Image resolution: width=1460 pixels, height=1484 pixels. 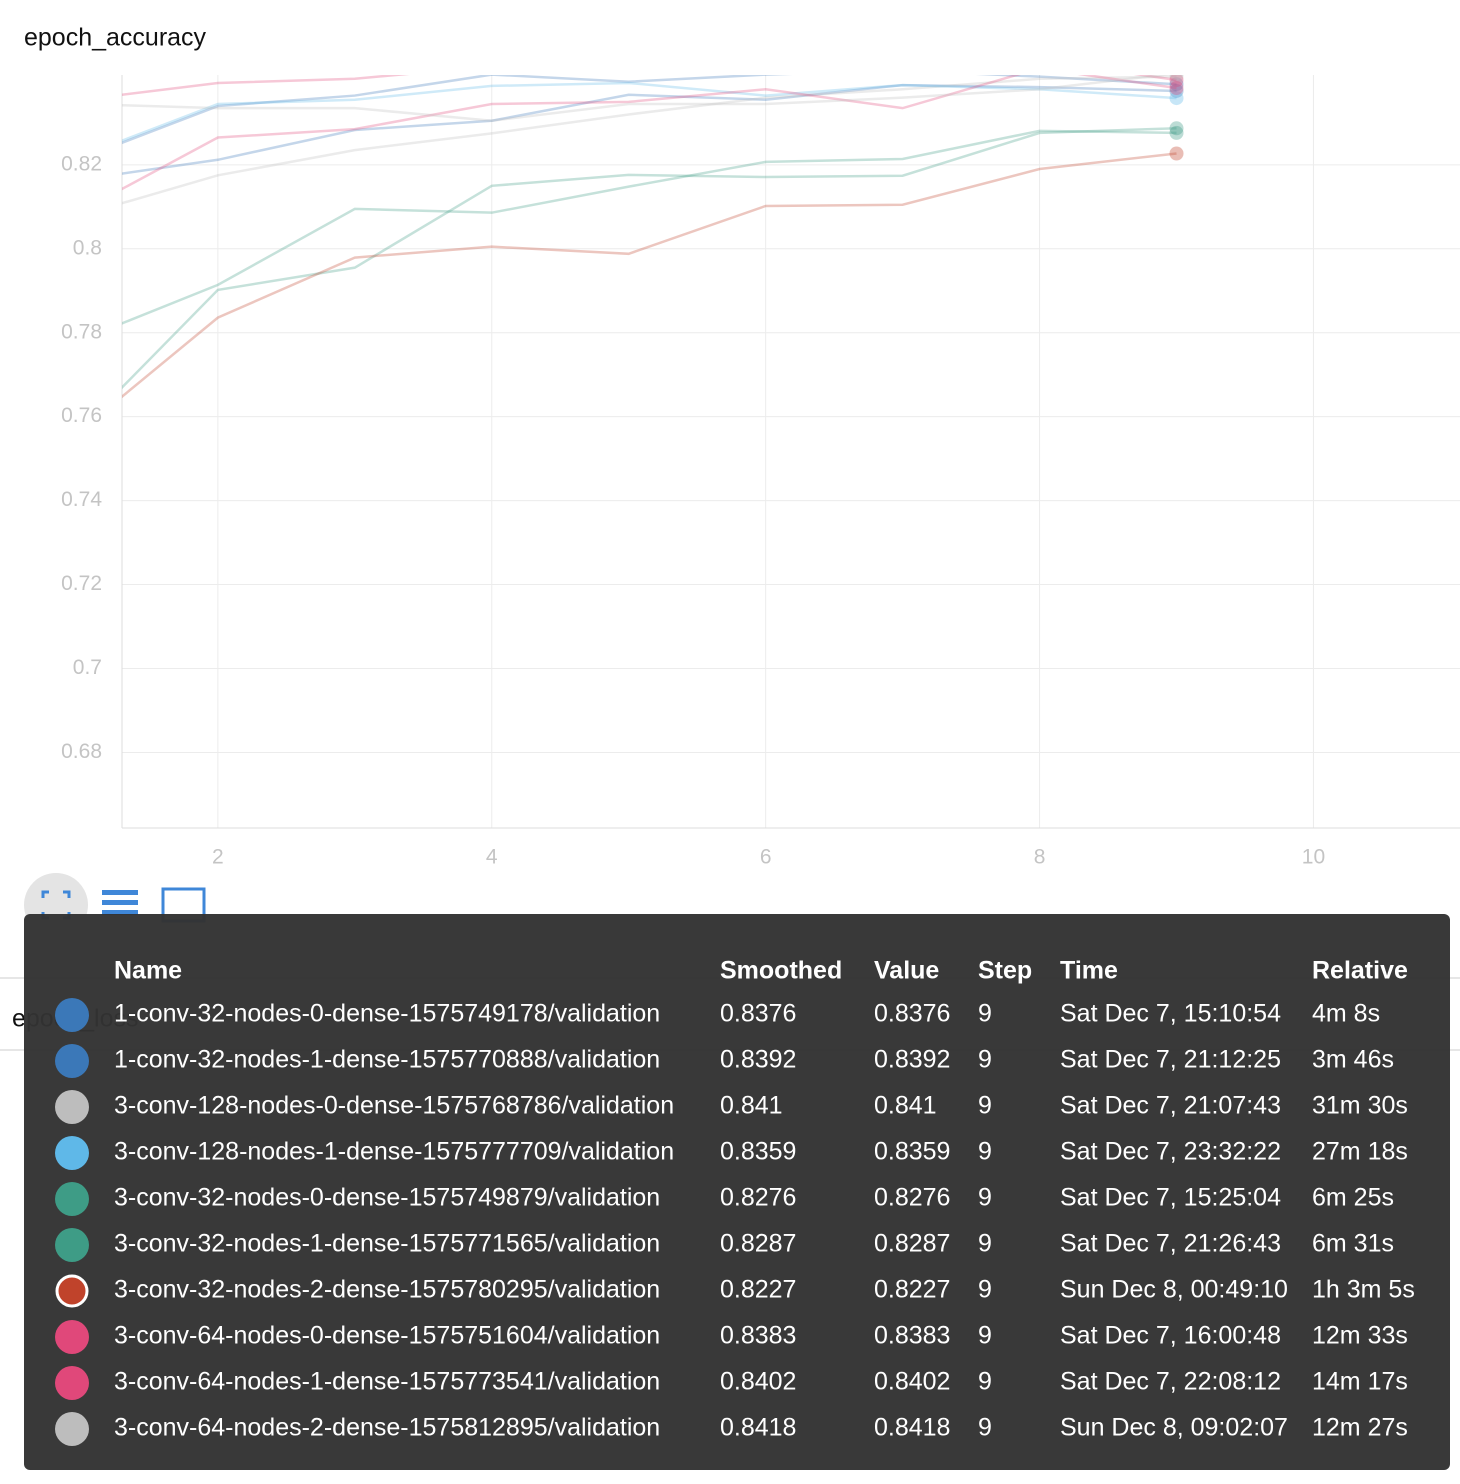 I want to click on cell-relative: 1h 3m 5s, so click(x=1363, y=1290).